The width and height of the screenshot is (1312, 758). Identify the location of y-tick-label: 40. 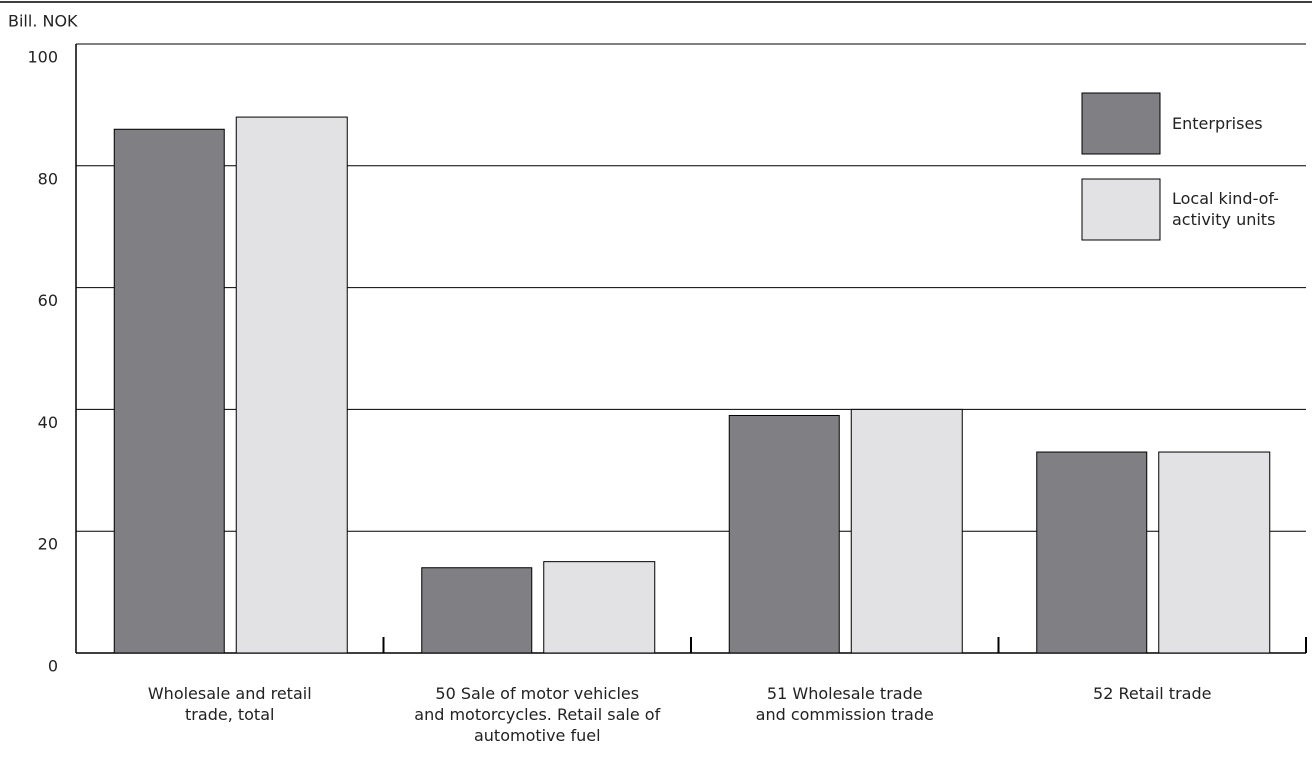
(48, 422).